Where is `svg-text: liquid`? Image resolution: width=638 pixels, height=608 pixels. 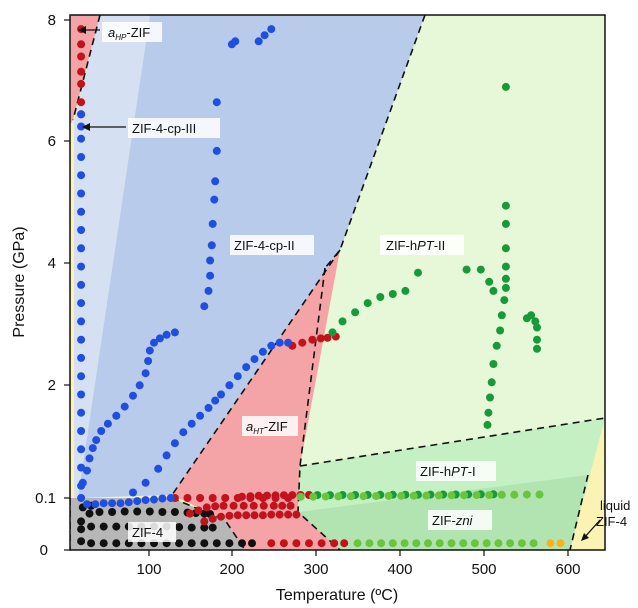
svg-text: liquid is located at coordinates (615, 505).